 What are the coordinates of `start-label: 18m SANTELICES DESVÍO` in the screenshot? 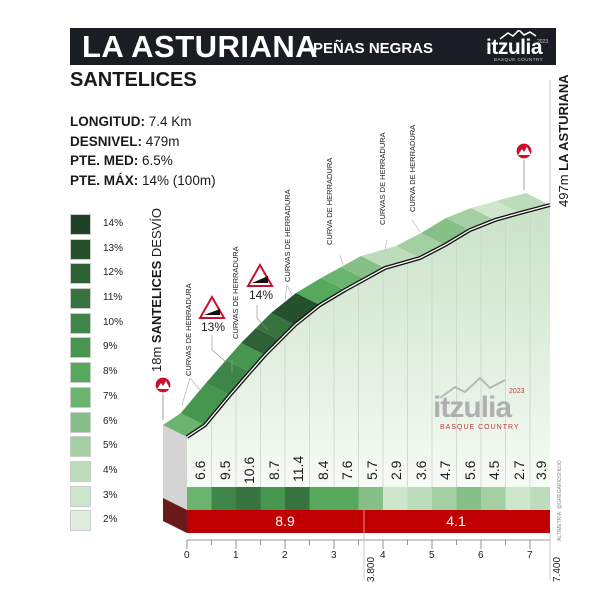 It's located at (156, 289).